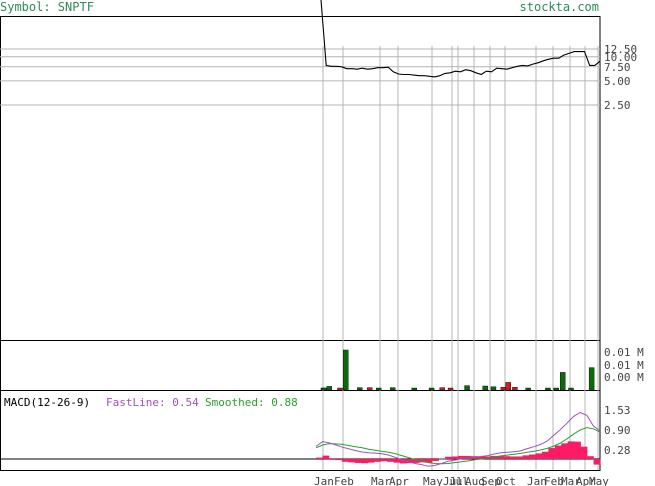 Image resolution: width=655 pixels, height=486 pixels. I want to click on macd-fast-line, so click(458, 439).